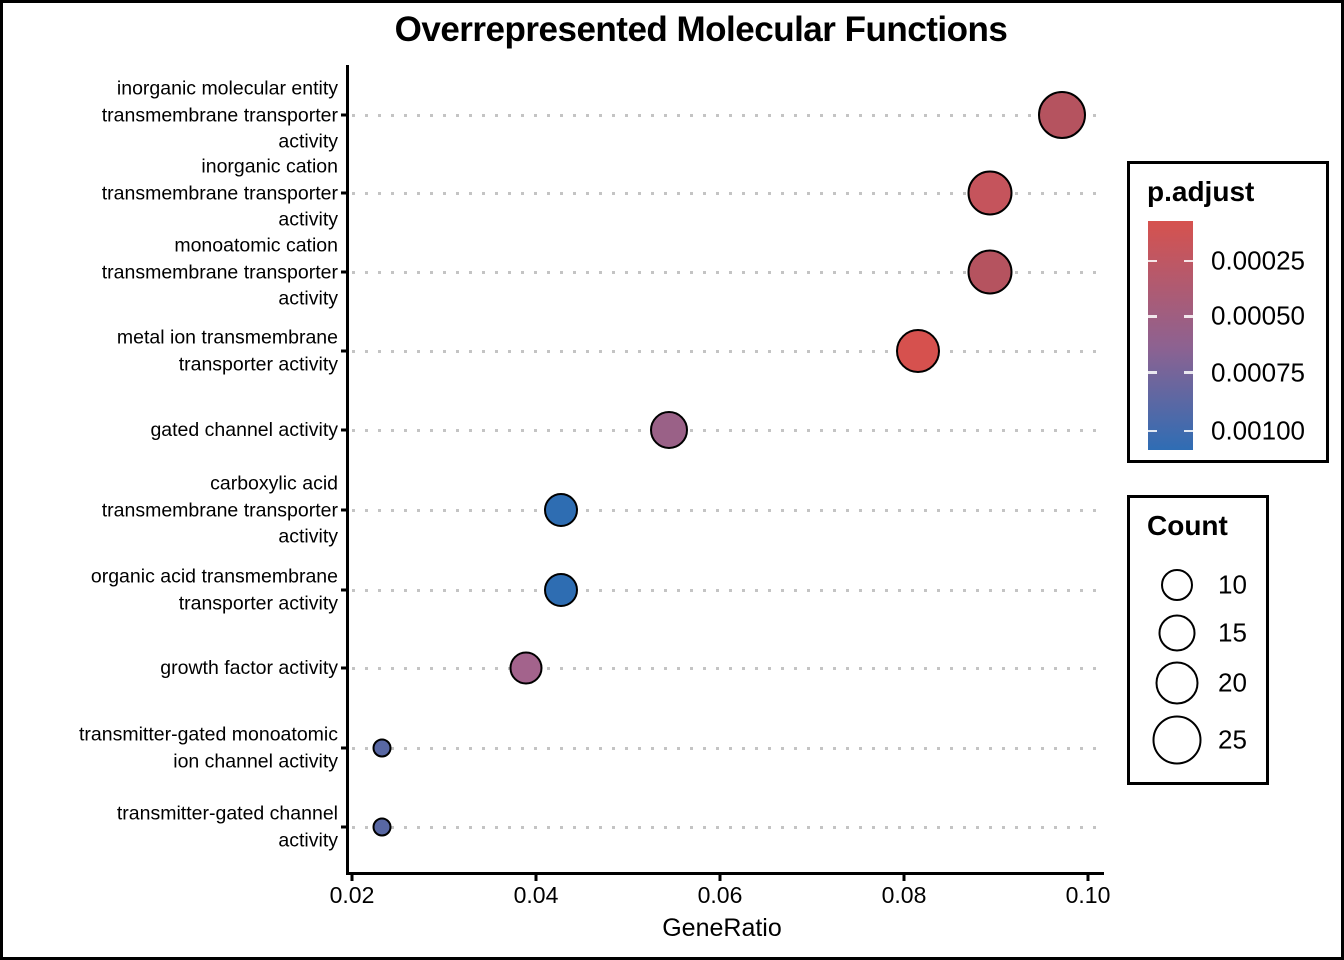 The image size is (1344, 960). I want to click on x-axis-tick-label: 0.06, so click(720, 895).